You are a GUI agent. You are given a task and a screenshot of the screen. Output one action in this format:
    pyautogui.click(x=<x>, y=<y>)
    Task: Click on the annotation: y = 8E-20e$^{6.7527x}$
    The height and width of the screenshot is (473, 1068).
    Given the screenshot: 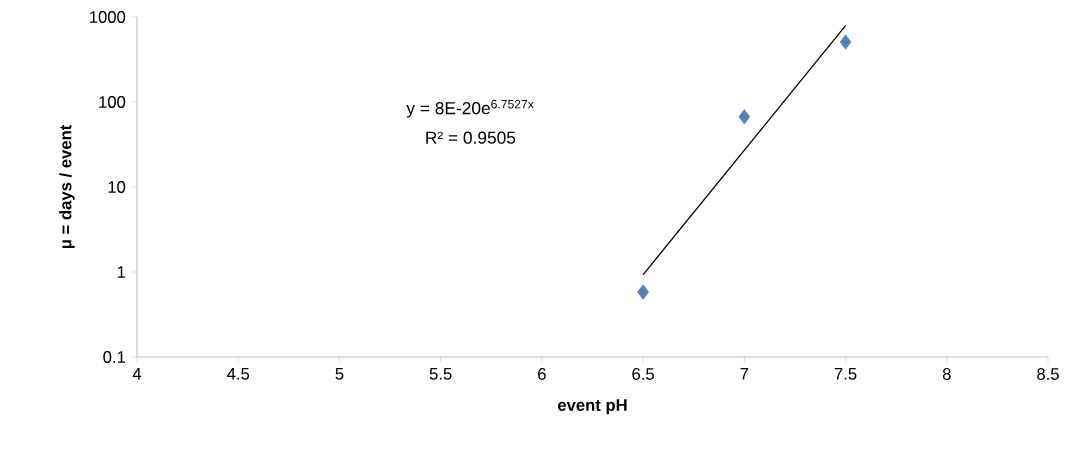 What is the action you would take?
    pyautogui.click(x=470, y=108)
    